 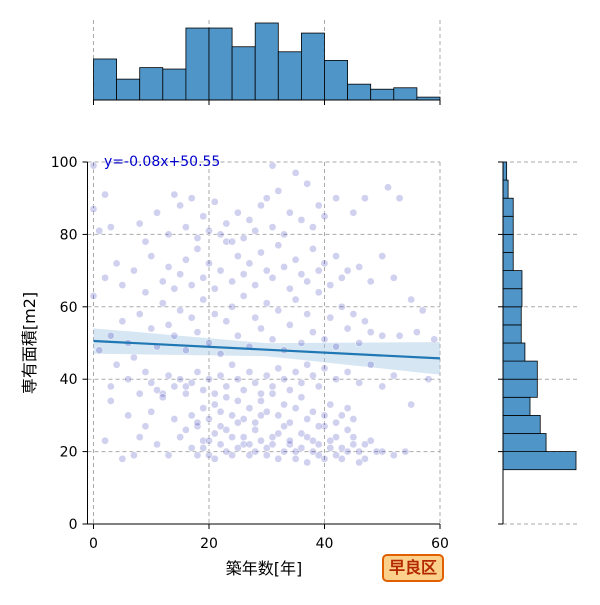 I want to click on y-tick-label: 80, so click(x=69, y=235).